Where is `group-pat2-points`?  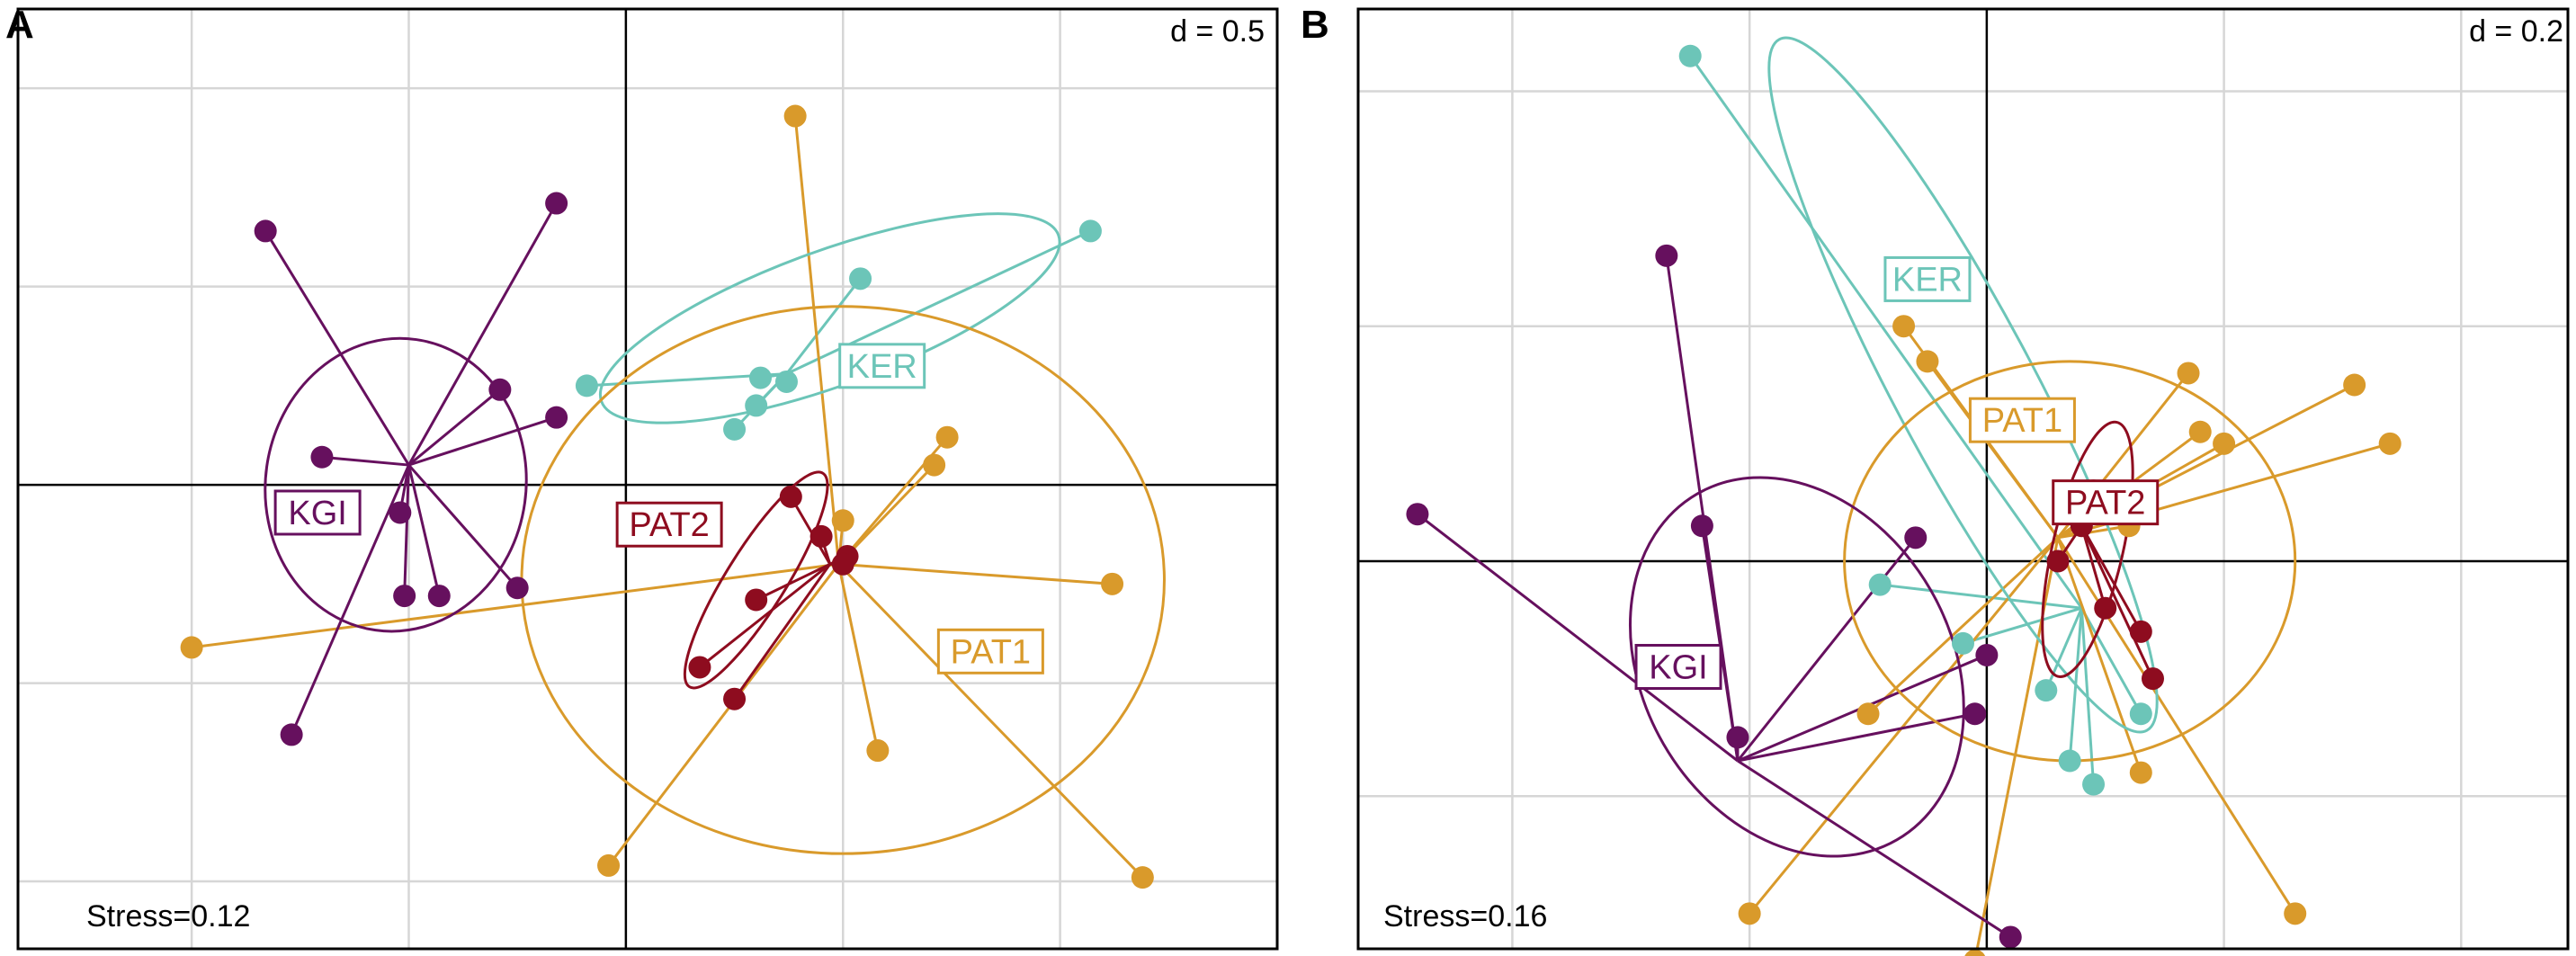 group-pat2-points is located at coordinates (773, 597).